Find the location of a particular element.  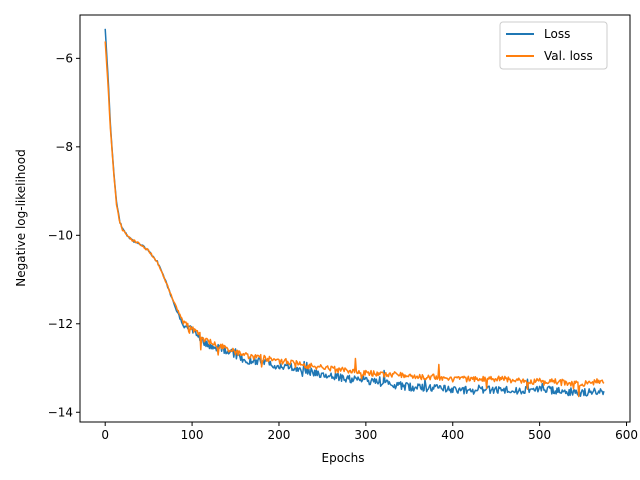

y-tick-label: −12 is located at coordinates (60, 324).